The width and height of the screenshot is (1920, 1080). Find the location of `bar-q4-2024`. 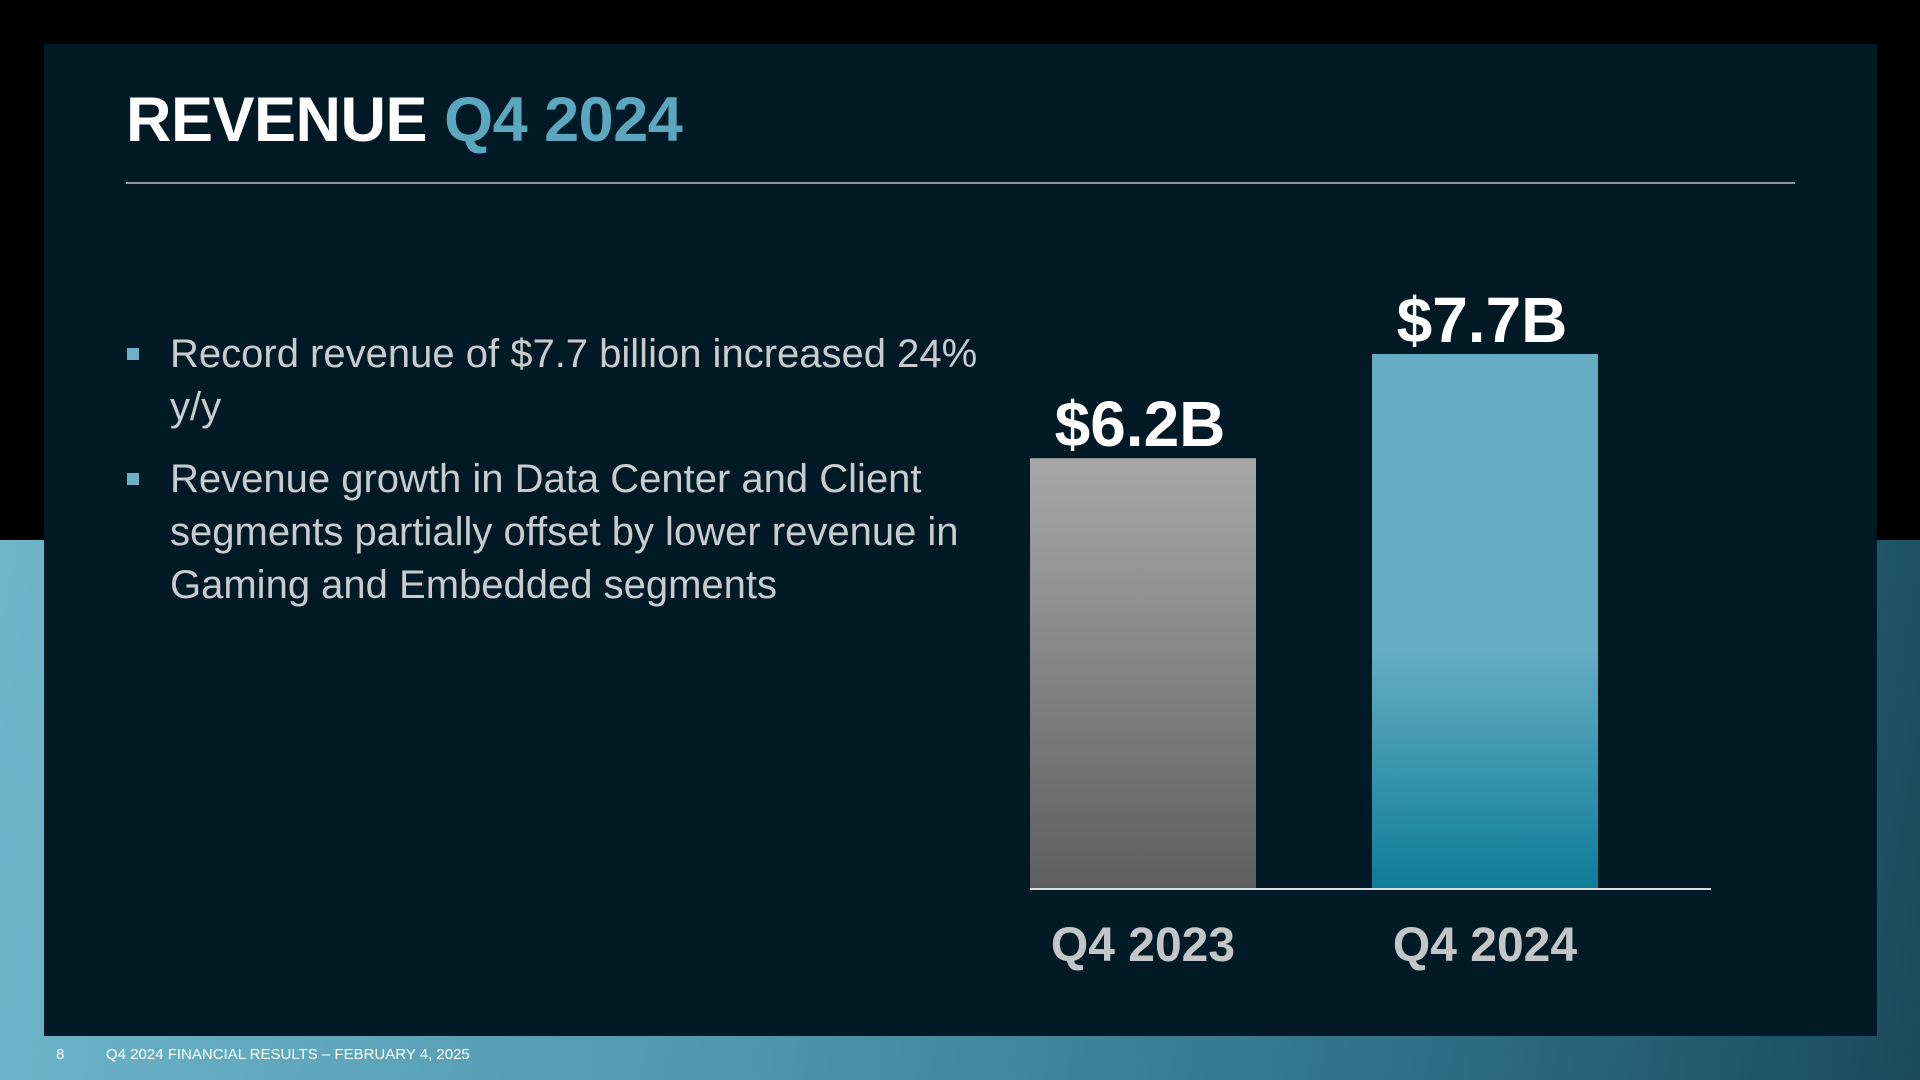

bar-q4-2024 is located at coordinates (1485, 621).